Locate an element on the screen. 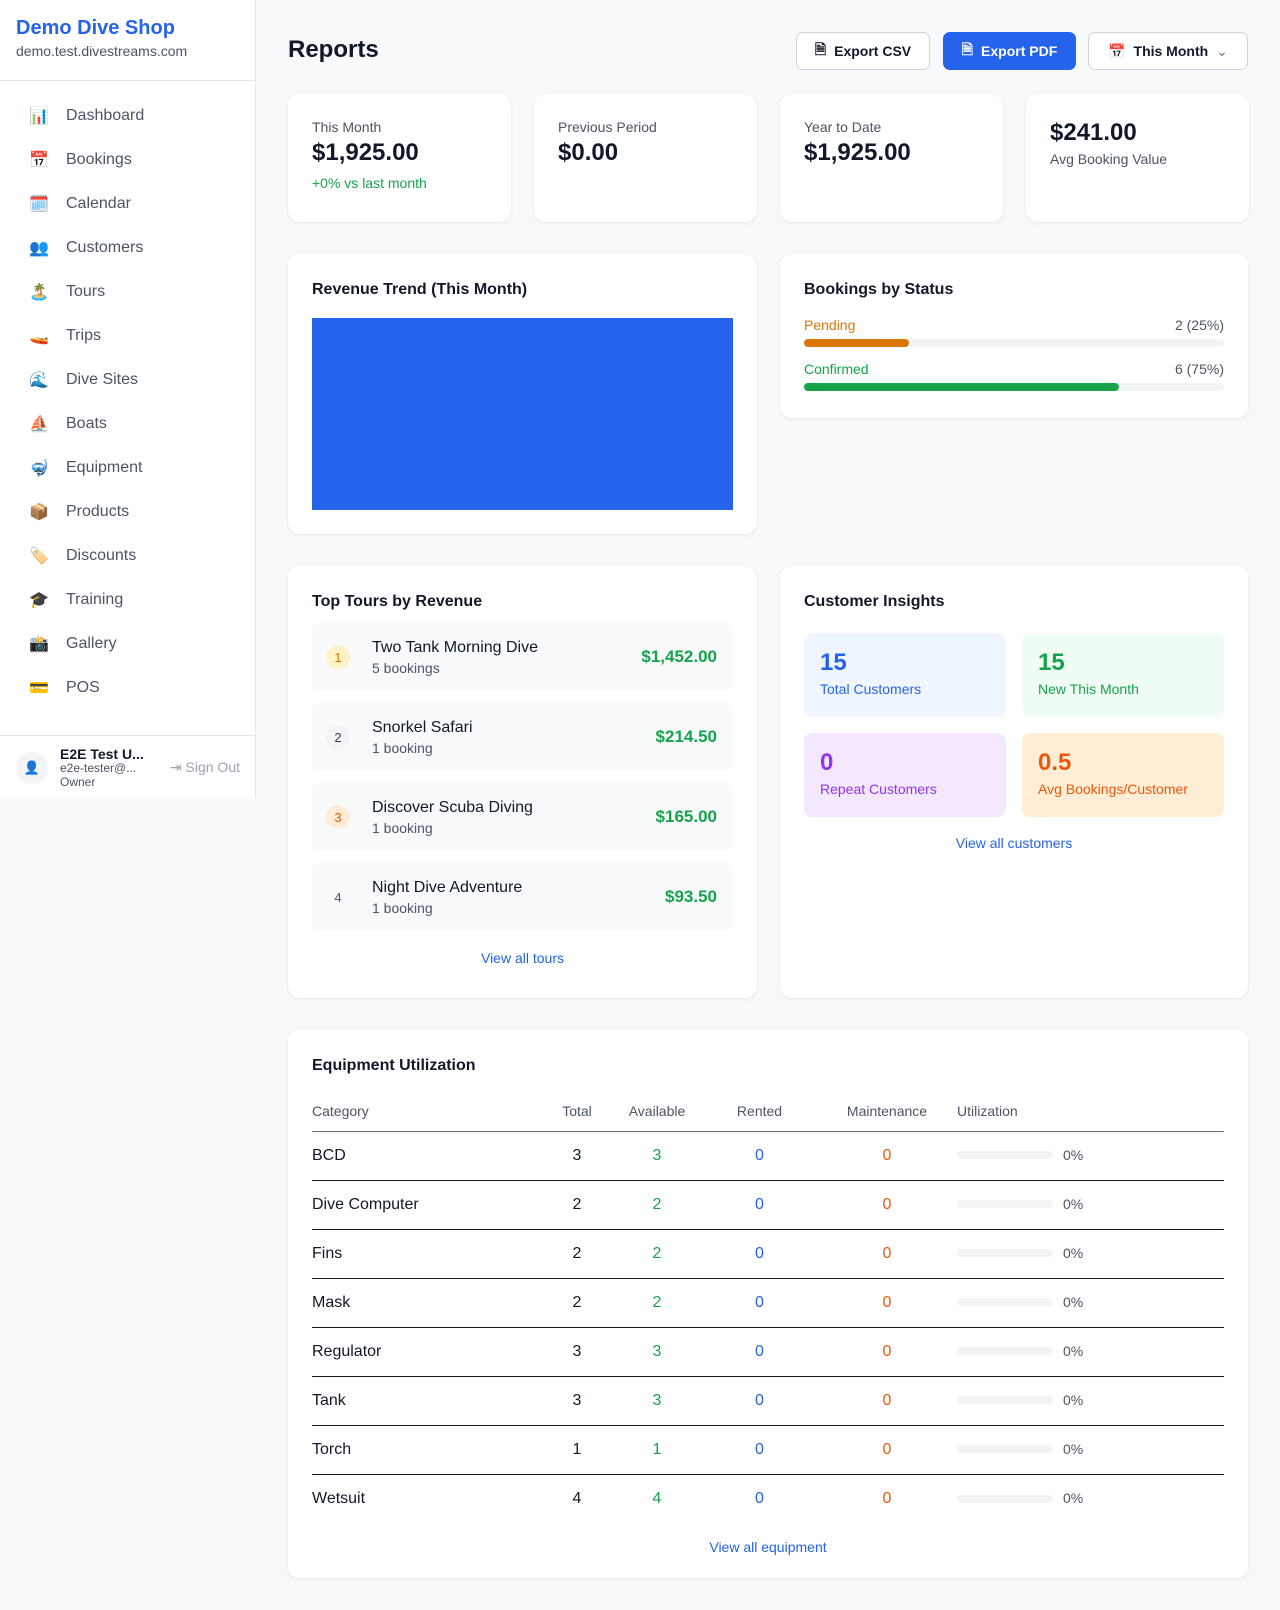 The width and height of the screenshot is (1280, 1610). sidebar-item-bookings: 📅 Bookings is located at coordinates (127, 160).